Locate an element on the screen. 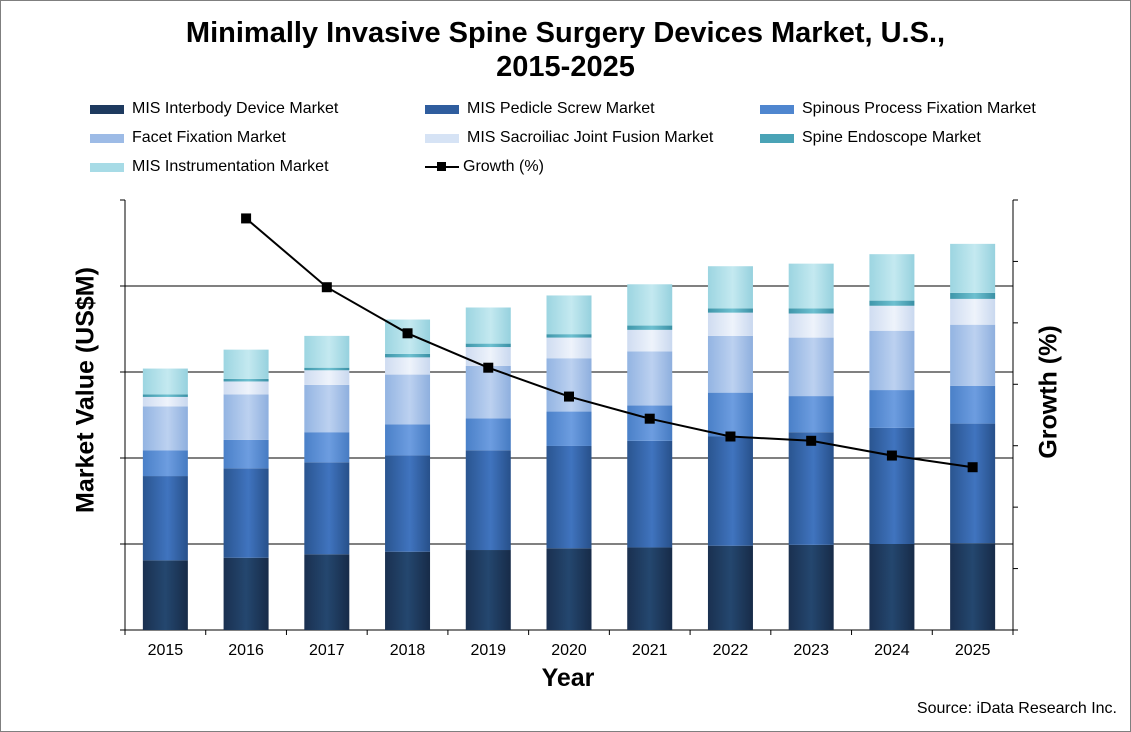 The width and height of the screenshot is (1131, 732). legend-label: MIS Sacroiliac Joint Fusion Market is located at coordinates (590, 137).